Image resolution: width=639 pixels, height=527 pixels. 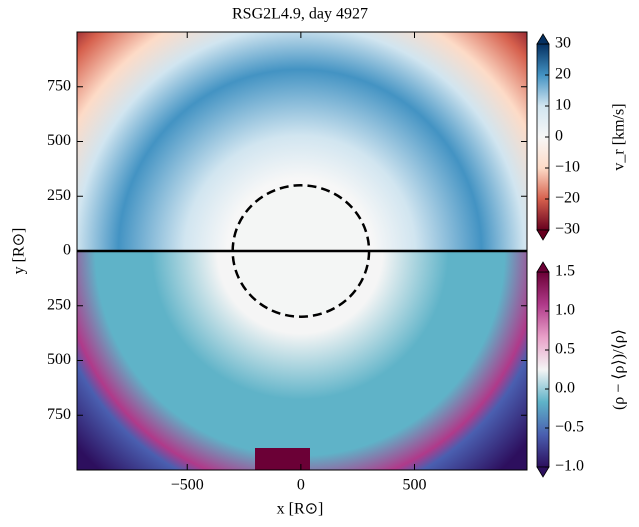 What do you see at coordinates (619, 369) in the screenshot?
I see `colorbar-label: (ρ − ⟨ρ⟩)/⟨ρ⟩` at bounding box center [619, 369].